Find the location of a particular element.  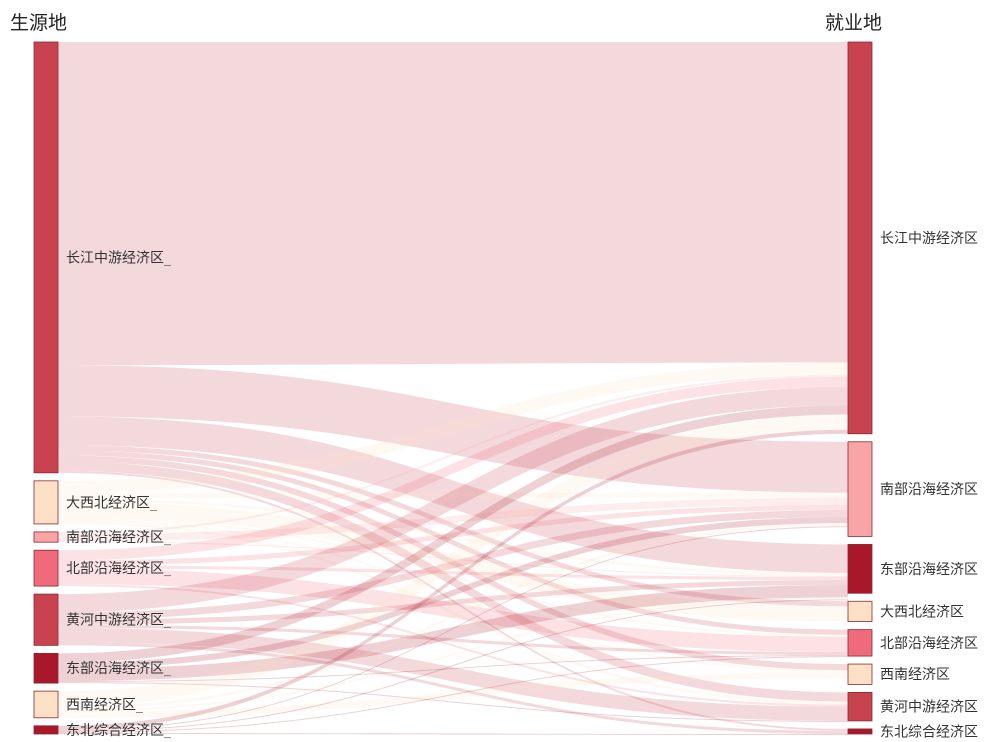

source-node-label: 北部沿海经济区_ is located at coordinates (118, 569).